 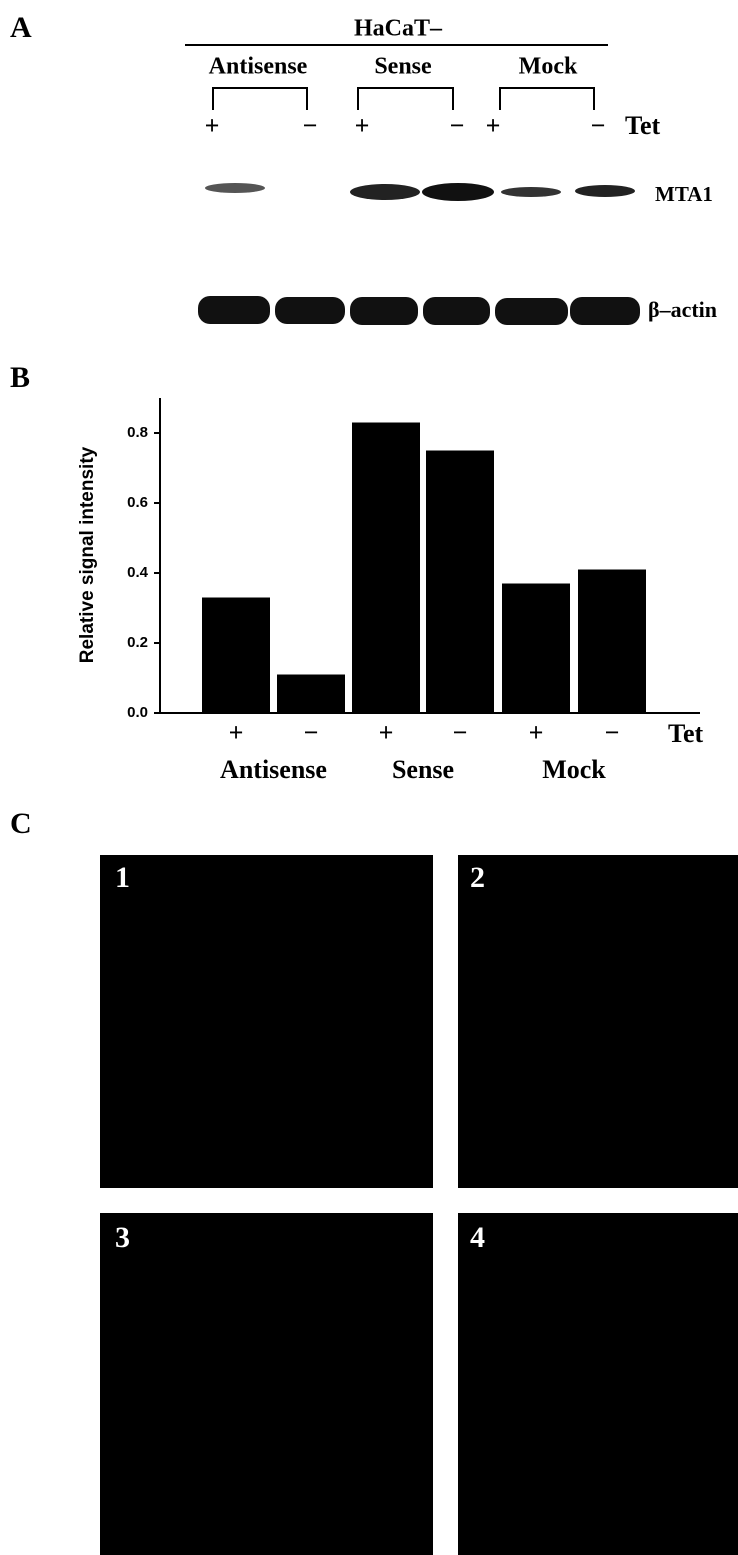 I want to click on y-tick-label: 0.4, so click(x=138, y=572).